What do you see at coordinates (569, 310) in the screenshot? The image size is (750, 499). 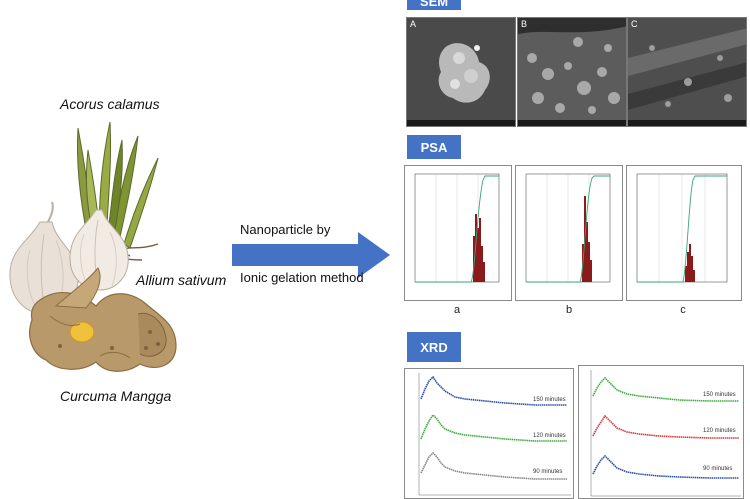 I see `psa-caption-b: b` at bounding box center [569, 310].